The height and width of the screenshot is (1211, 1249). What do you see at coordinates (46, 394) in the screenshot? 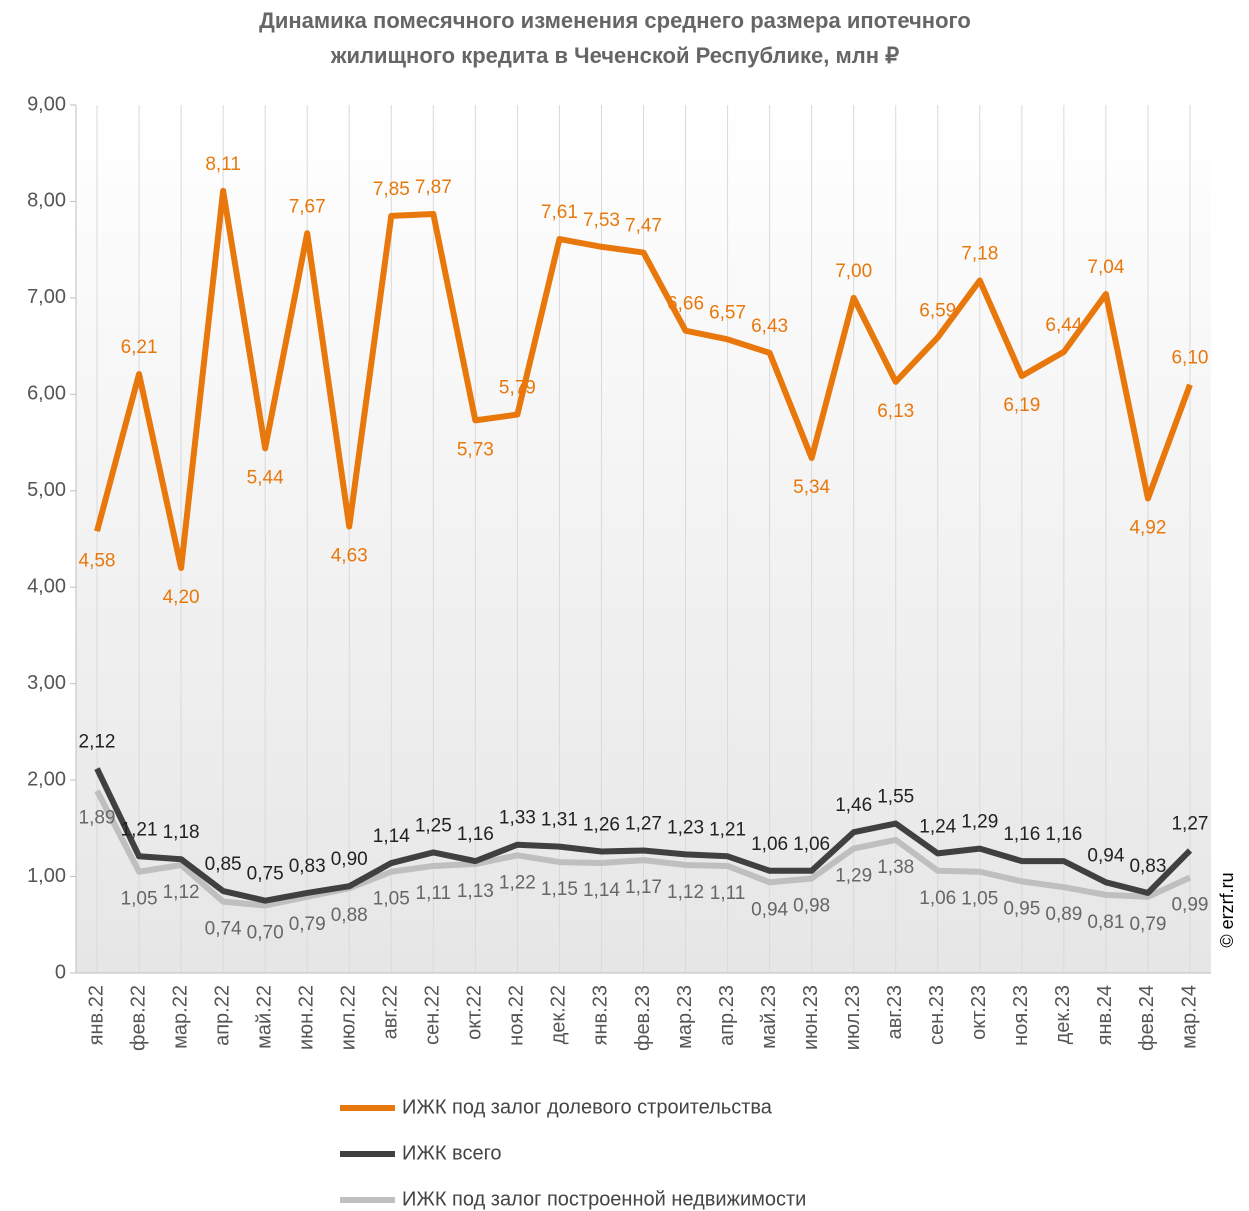
I see `y-tick-label: 6,00` at bounding box center [46, 394].